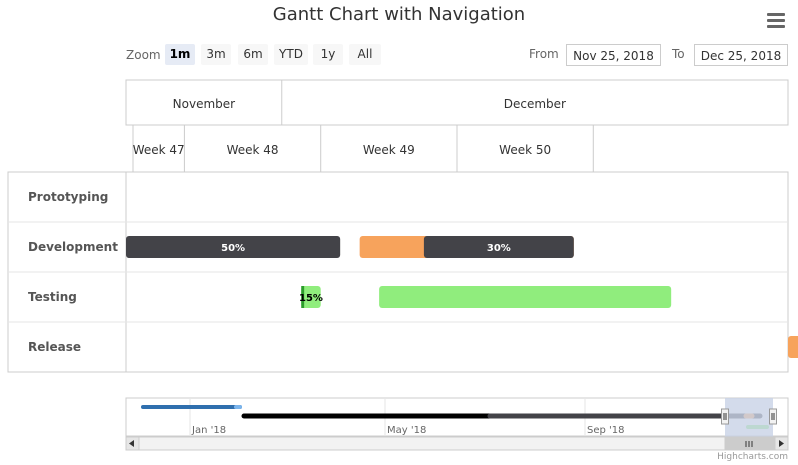 Image resolution: width=798 pixels, height=465 pixels. I want to click on task-label: 50%, so click(233, 248).